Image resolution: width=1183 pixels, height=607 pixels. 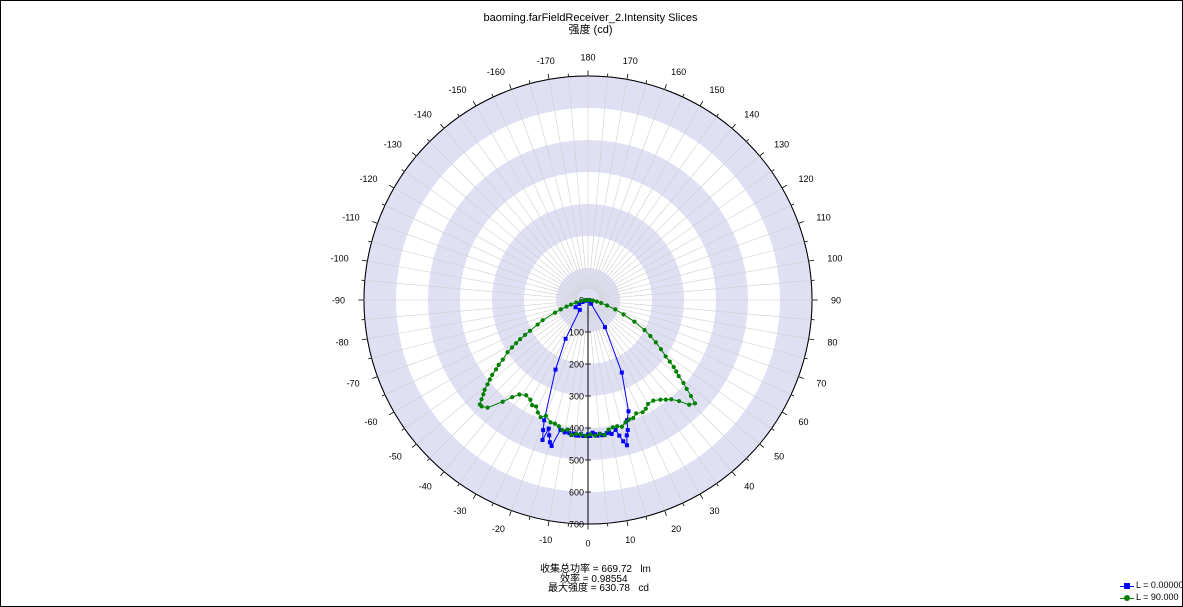 I want to click on chart-subtitle: 强度 (cd), so click(x=590, y=30).